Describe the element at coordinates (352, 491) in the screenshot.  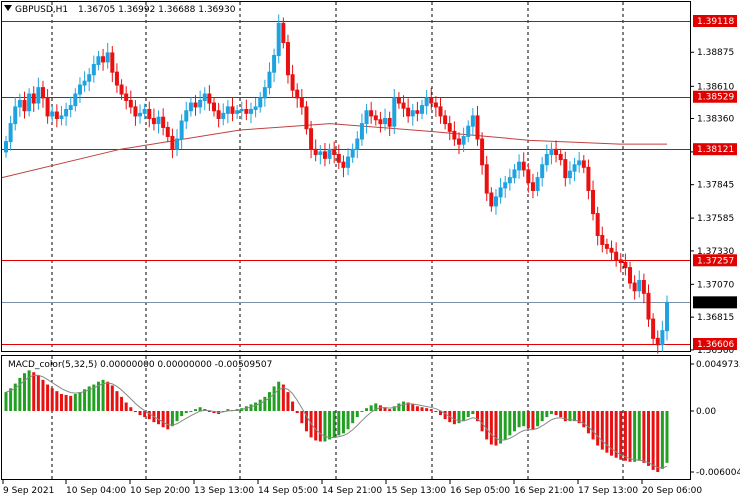
I see `time-label: 14 Sep 21:00` at that location.